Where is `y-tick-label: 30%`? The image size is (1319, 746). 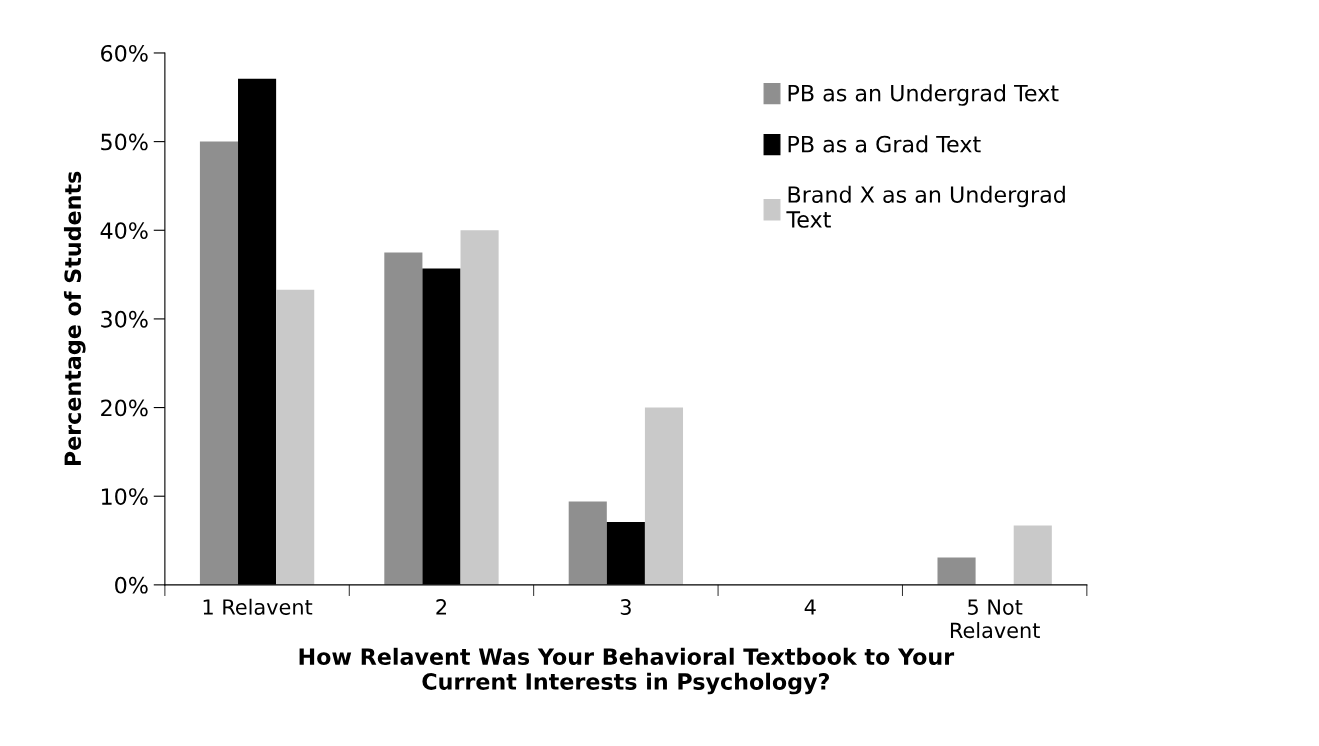
y-tick-label: 30% is located at coordinates (124, 319).